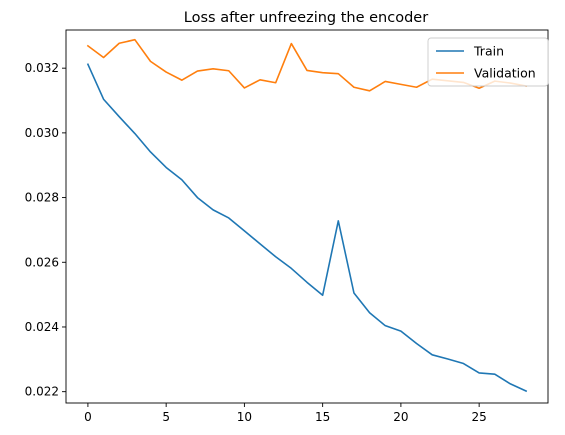 This screenshot has height=435, width=565. What do you see at coordinates (322, 417) in the screenshot?
I see `x-tick-label: 15` at bounding box center [322, 417].